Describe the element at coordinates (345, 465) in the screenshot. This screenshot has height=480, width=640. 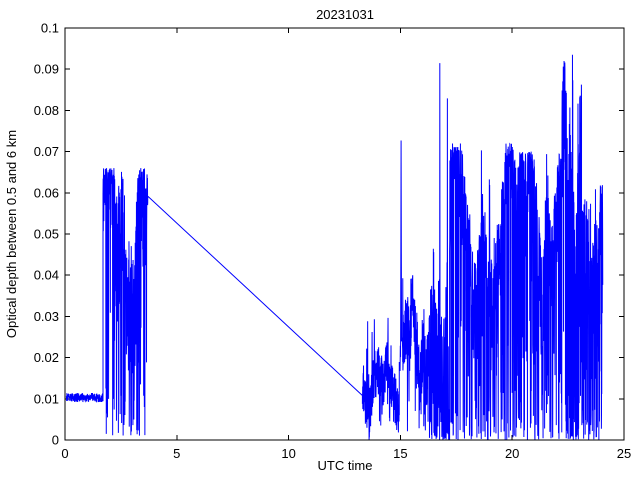
I see `x-axis-title: UTC time` at that location.